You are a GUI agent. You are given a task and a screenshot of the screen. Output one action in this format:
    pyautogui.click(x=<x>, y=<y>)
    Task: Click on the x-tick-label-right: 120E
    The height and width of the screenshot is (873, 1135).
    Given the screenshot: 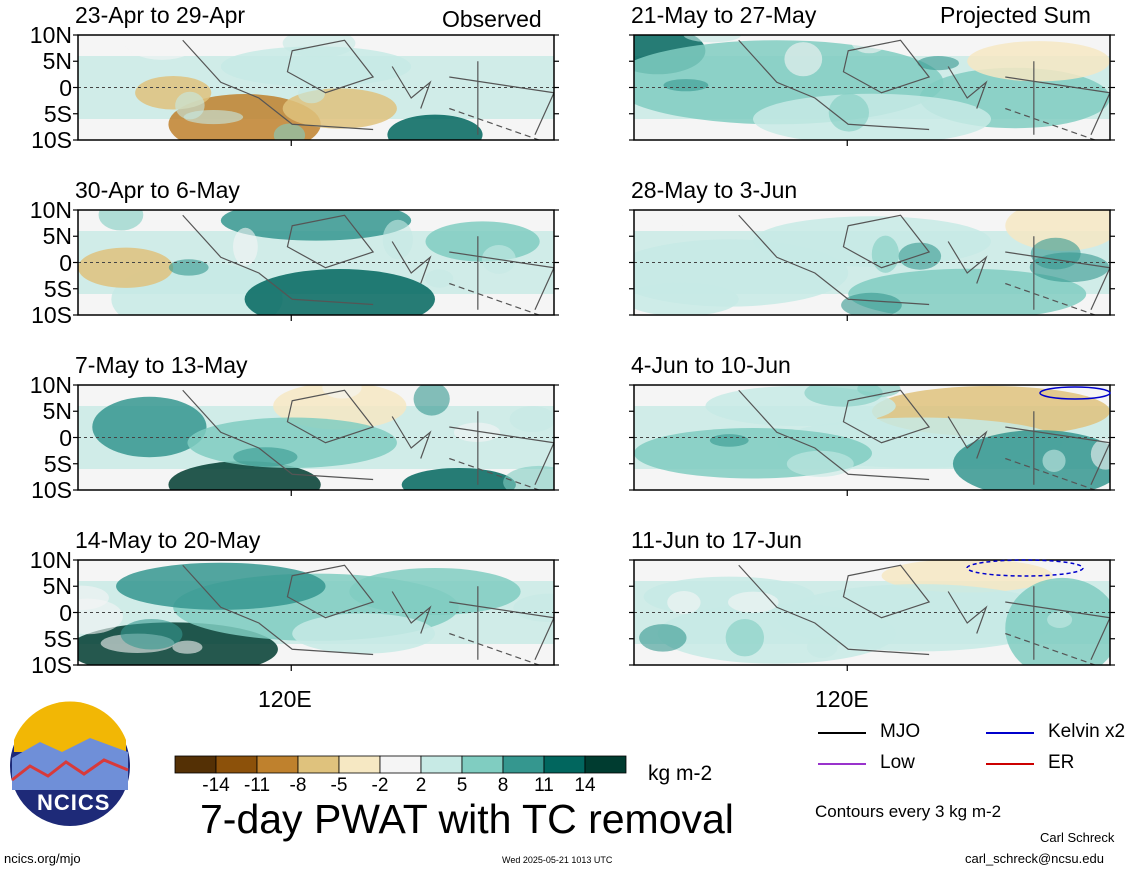 What is the action you would take?
    pyautogui.click(x=842, y=699)
    